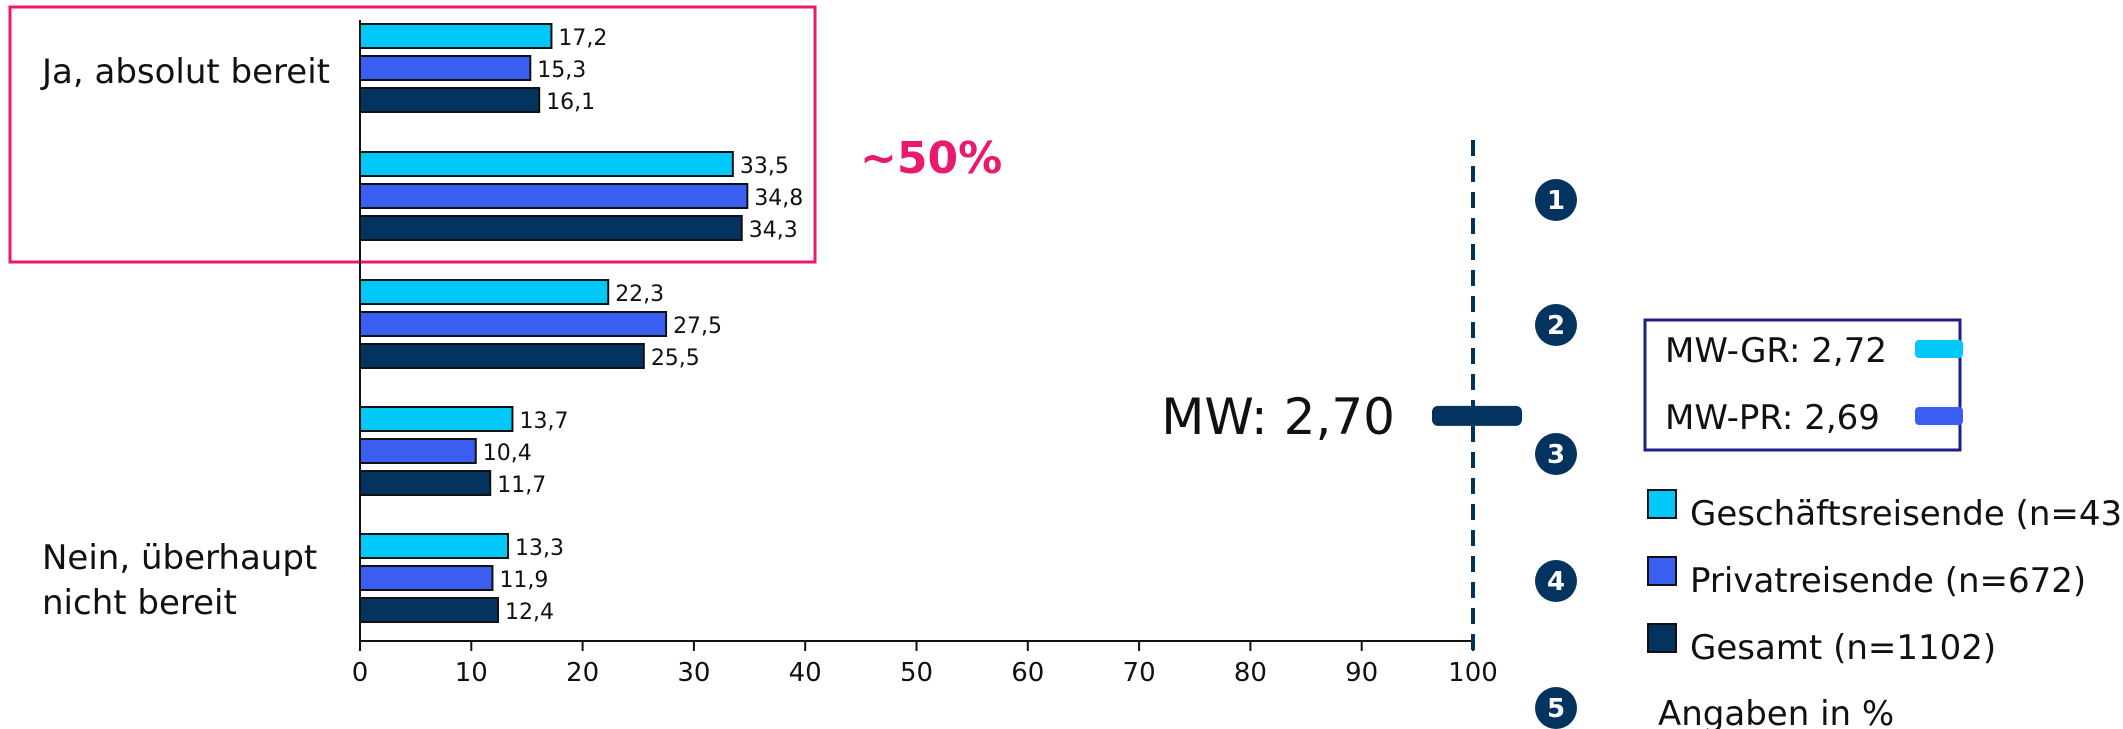 The image size is (2123, 729). What do you see at coordinates (931, 158) in the screenshot?
I see `highlight-label: ~50%` at bounding box center [931, 158].